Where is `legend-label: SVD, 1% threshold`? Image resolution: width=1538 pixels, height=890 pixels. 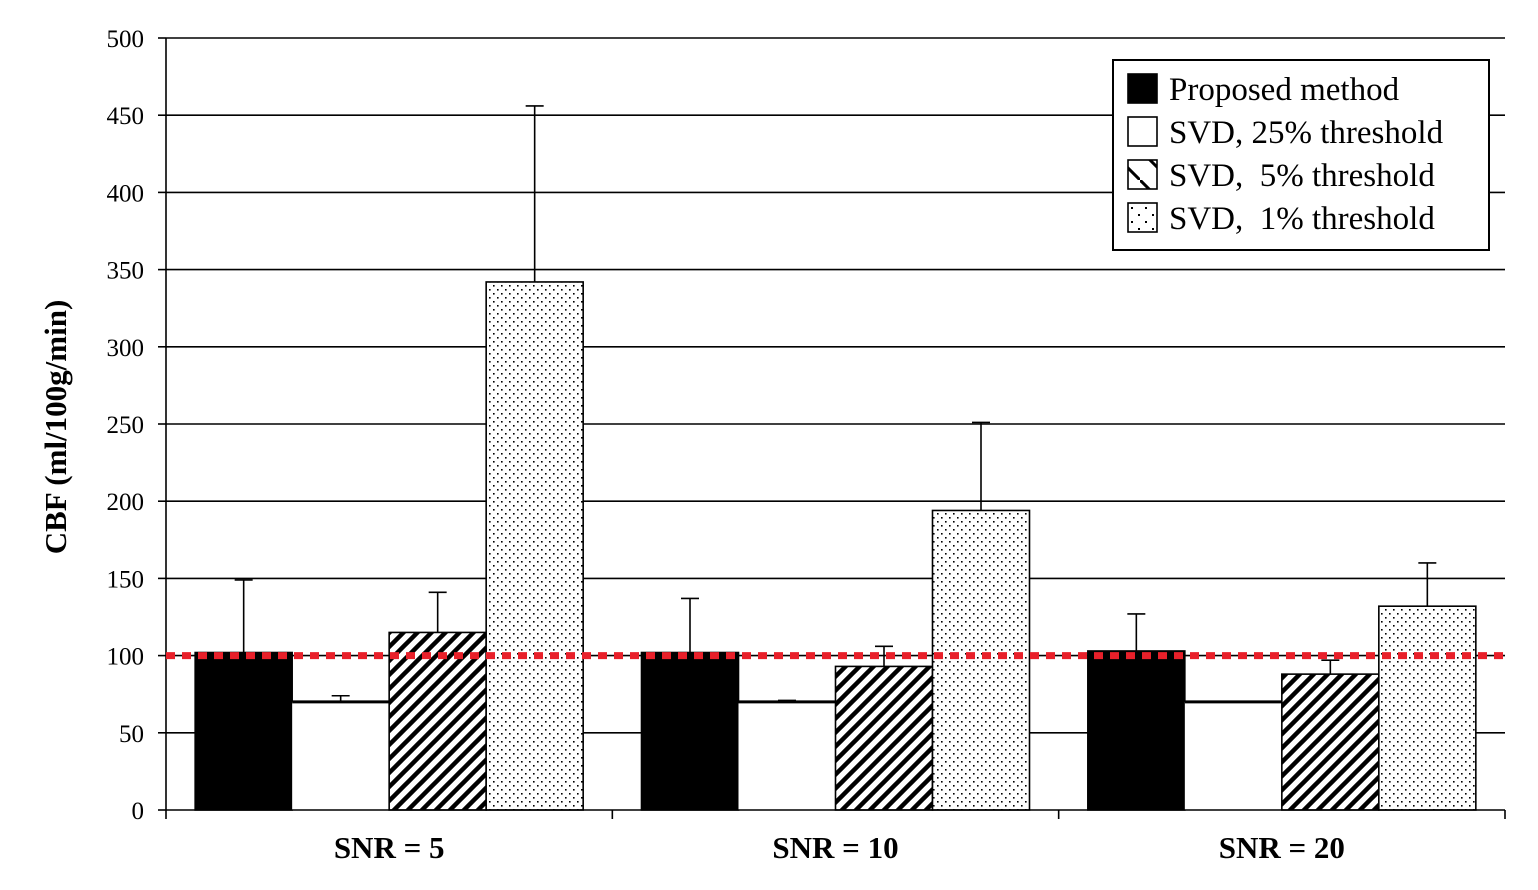 legend-label: SVD, 1% threshold is located at coordinates (1302, 219).